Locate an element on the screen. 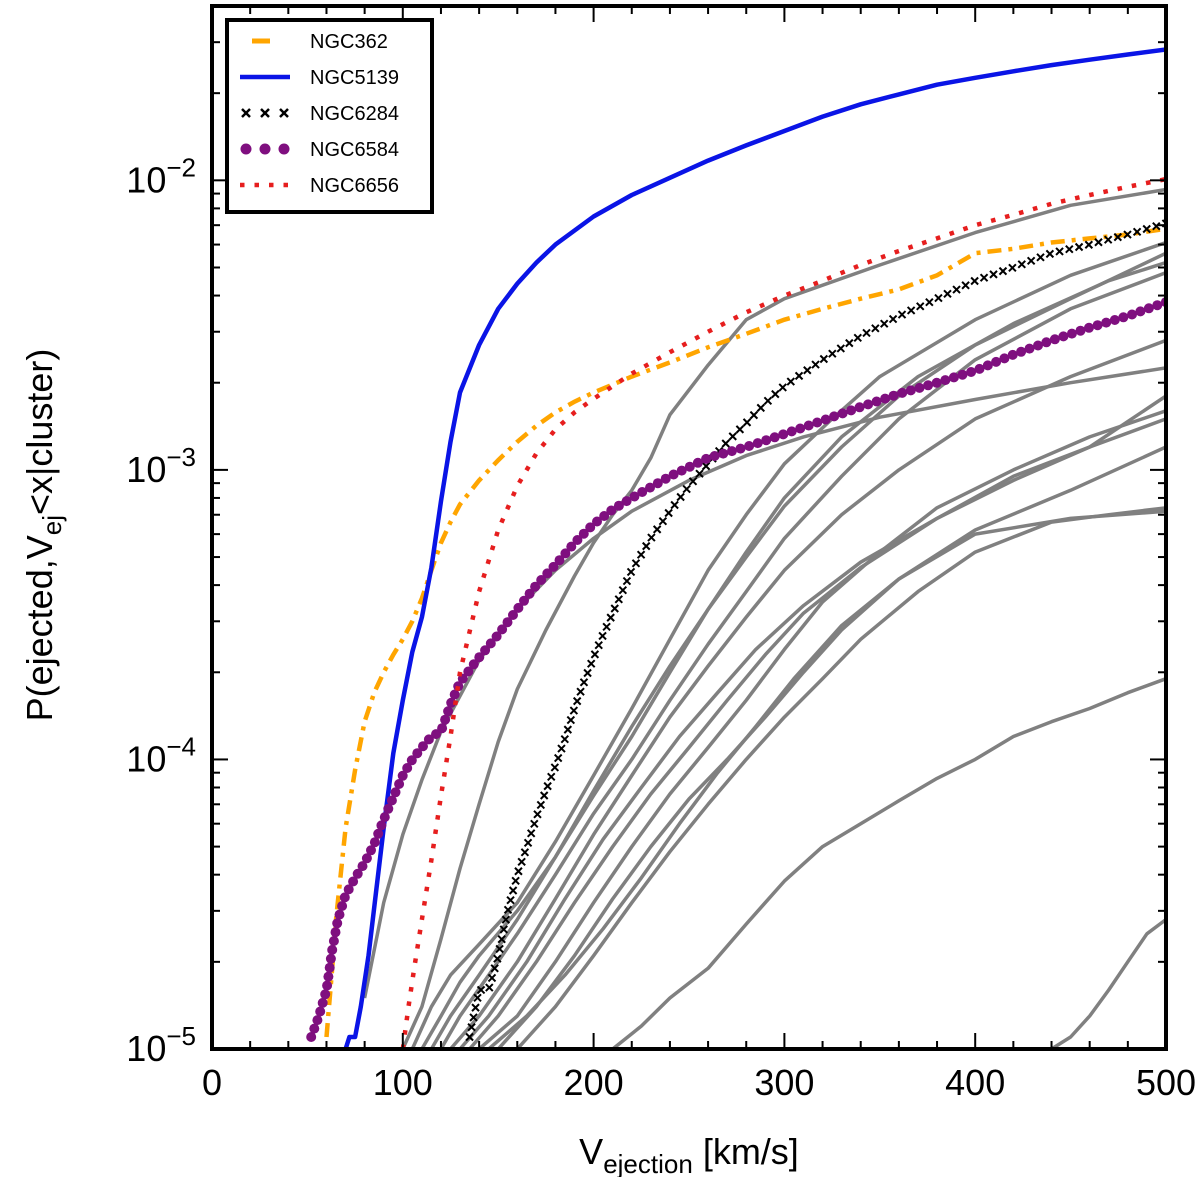 The height and width of the screenshot is (1177, 1200). legend-item-ngc362: NGC362 is located at coordinates (320, 42).